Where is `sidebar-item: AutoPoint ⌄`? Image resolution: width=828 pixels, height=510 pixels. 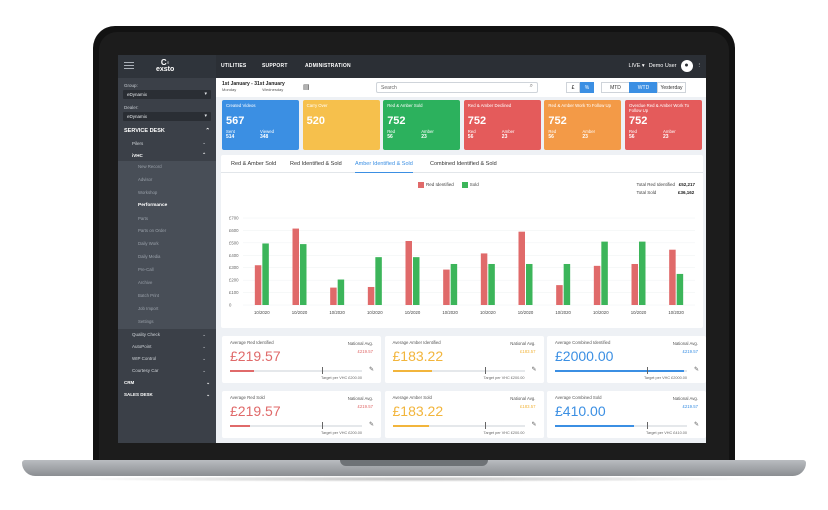 sidebar-item: AutoPoint ⌄ is located at coordinates (167, 347).